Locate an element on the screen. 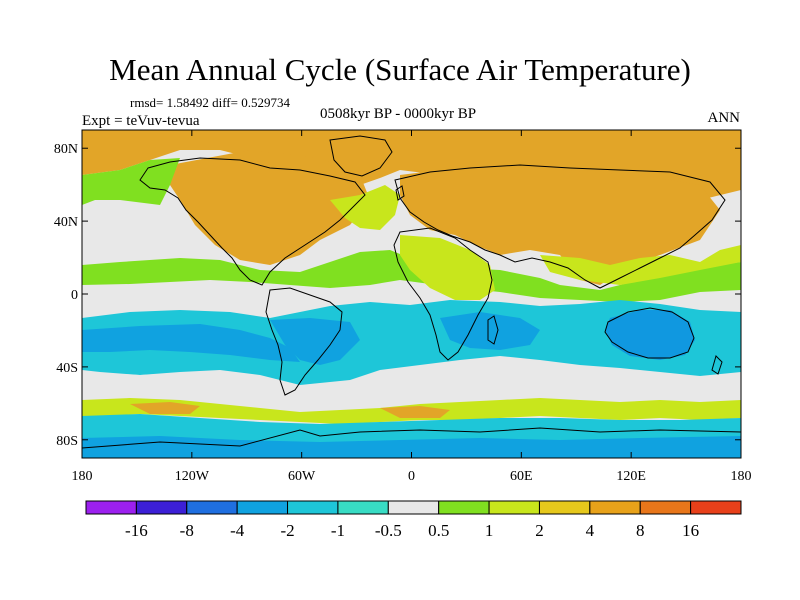 This screenshot has width=800, height=600. tropical-green-band is located at coordinates (411, 276).